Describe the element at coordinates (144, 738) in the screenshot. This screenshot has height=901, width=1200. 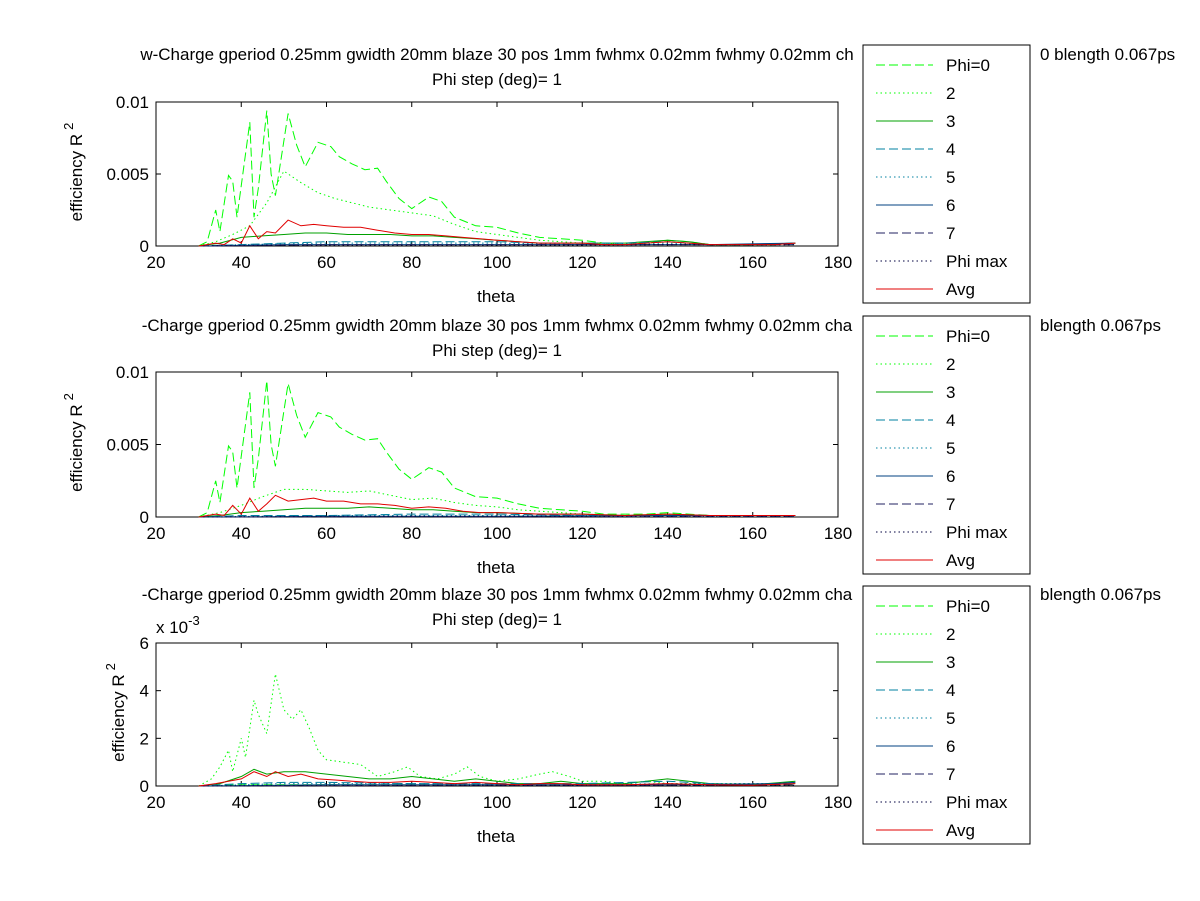
I see `y-tick-label: 2` at that location.